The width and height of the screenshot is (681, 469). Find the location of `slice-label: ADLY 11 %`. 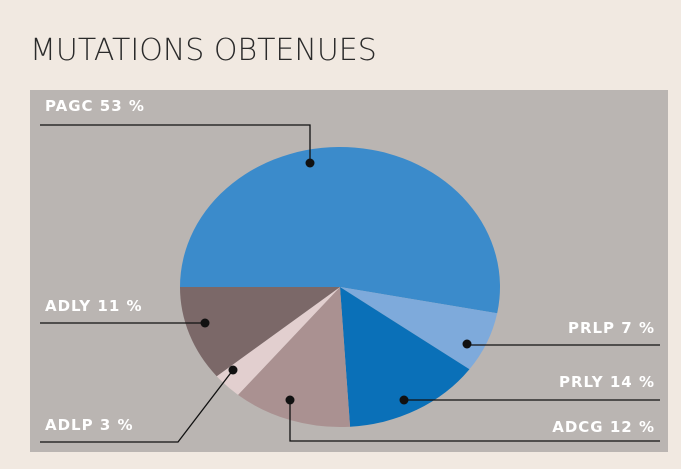

slice-label: ADLY 11 % is located at coordinates (94, 306).